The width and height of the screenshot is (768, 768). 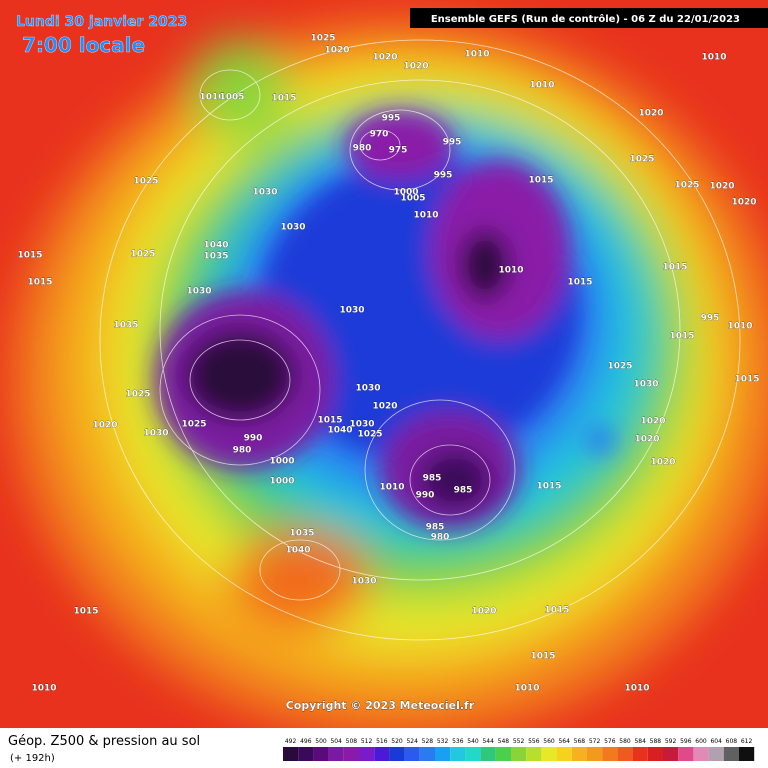 I want to click on scale-label: 548, so click(x=504, y=741).